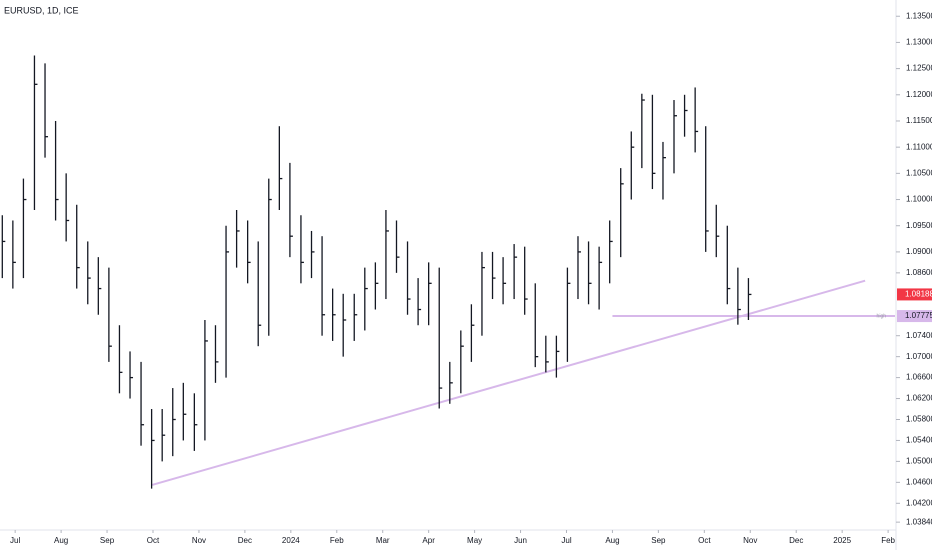  Describe the element at coordinates (520, 540) in the screenshot. I see `x-tick-label: Jun` at that location.